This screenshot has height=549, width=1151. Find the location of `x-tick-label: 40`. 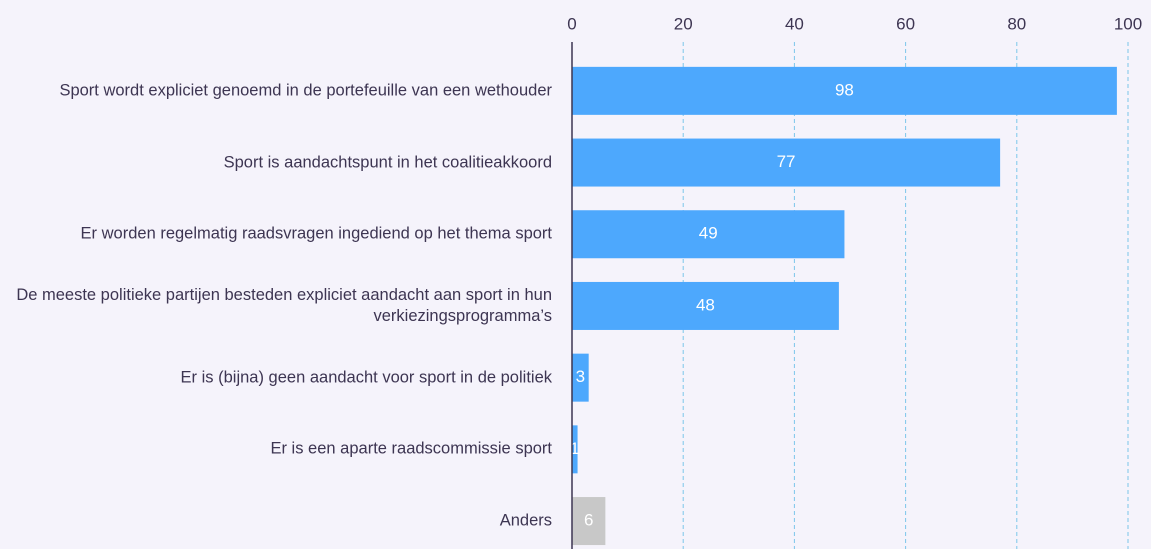

x-tick-label: 40 is located at coordinates (794, 23).